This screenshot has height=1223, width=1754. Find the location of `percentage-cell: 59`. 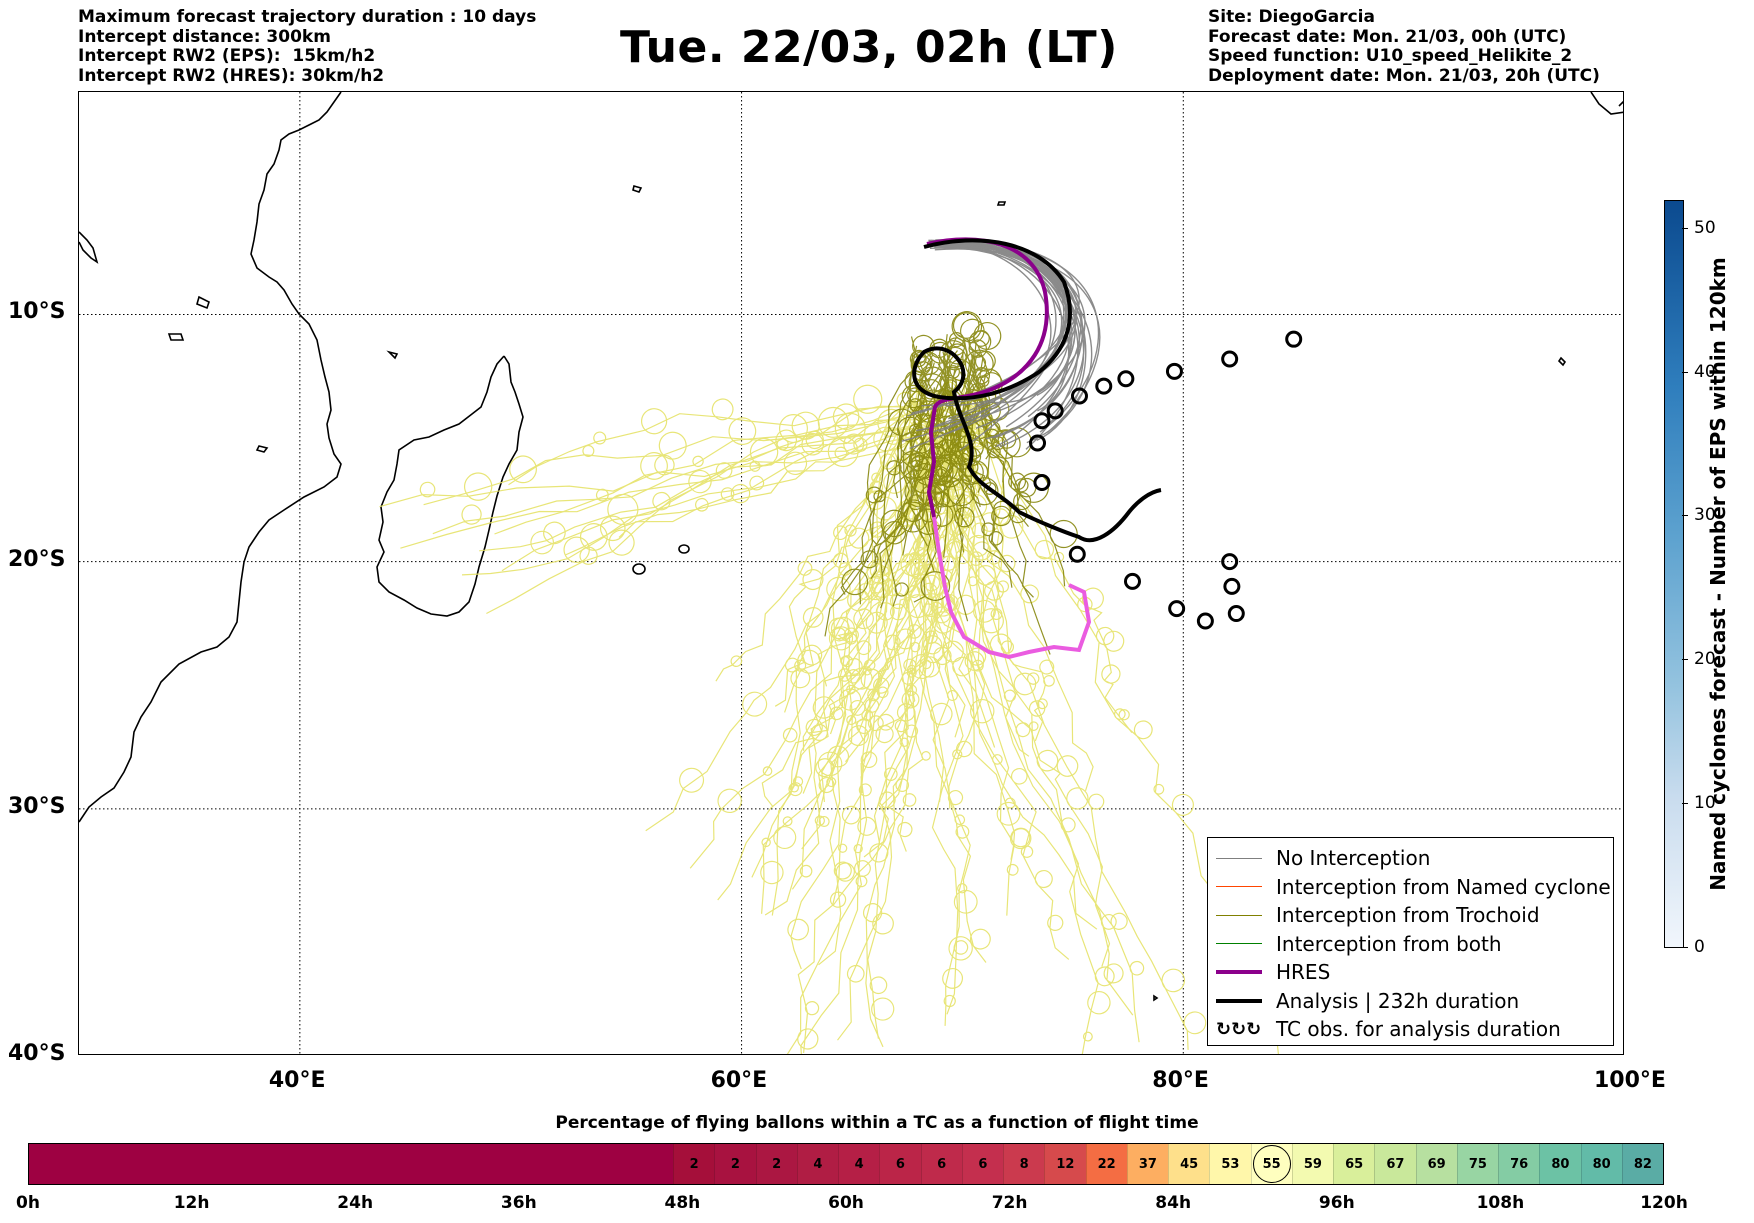

percentage-cell: 59 is located at coordinates (1312, 1164).